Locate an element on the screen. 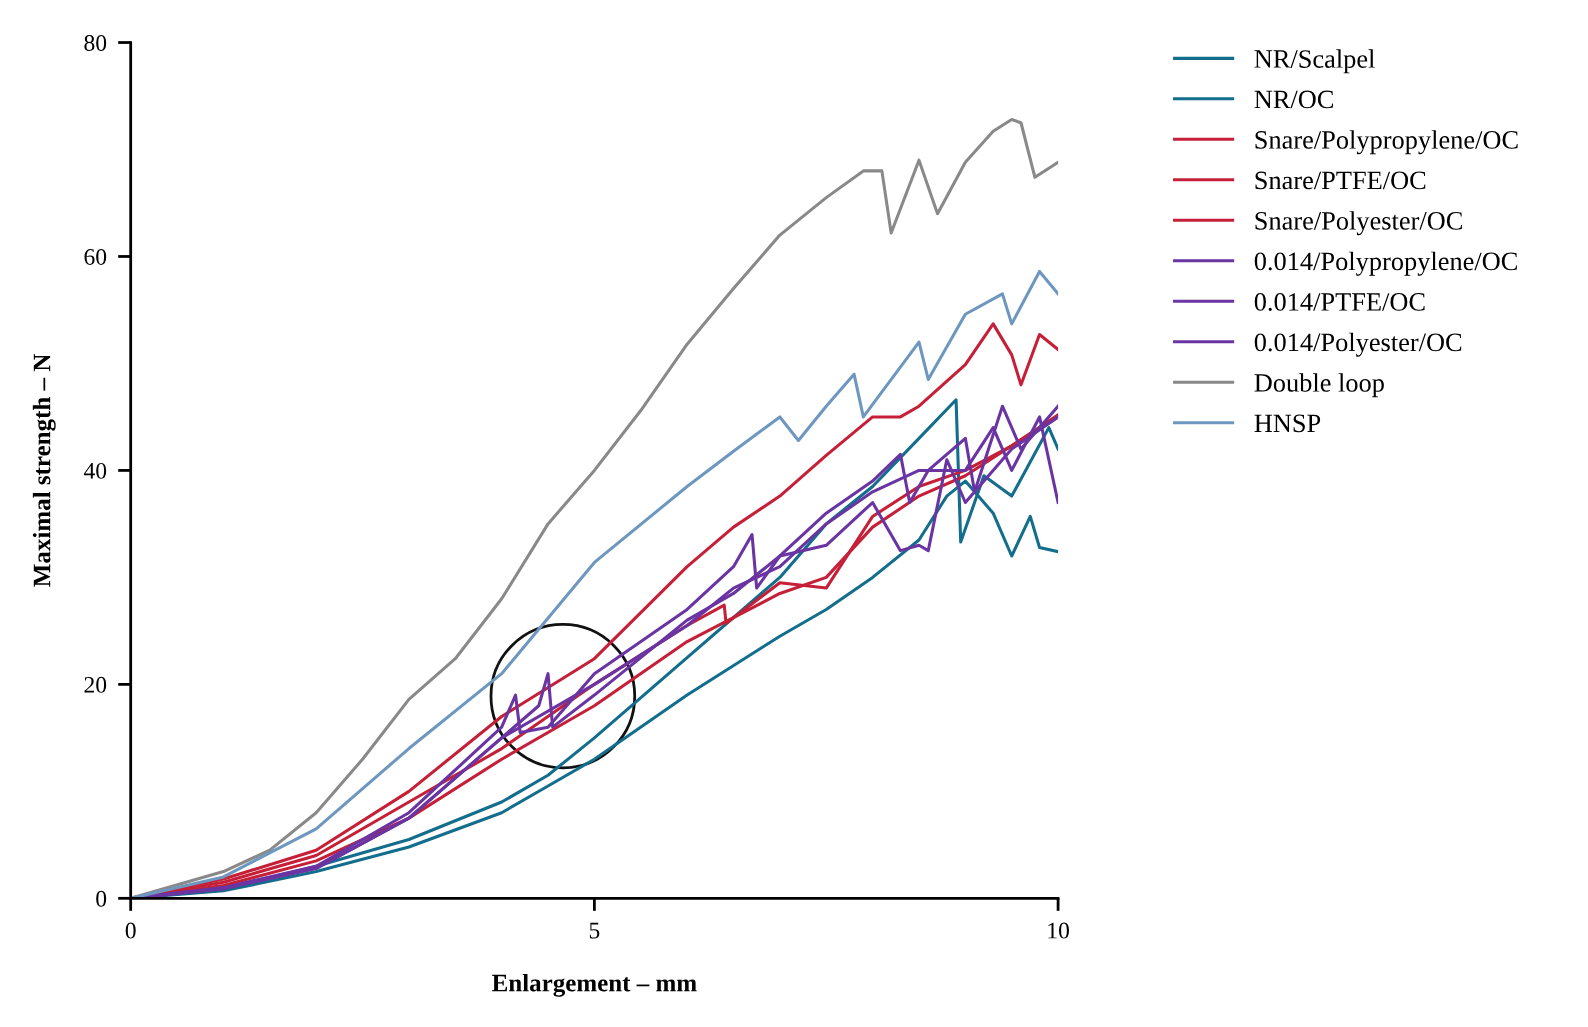 The height and width of the screenshot is (1027, 1588). legend-label: HNSP is located at coordinates (1287, 423).